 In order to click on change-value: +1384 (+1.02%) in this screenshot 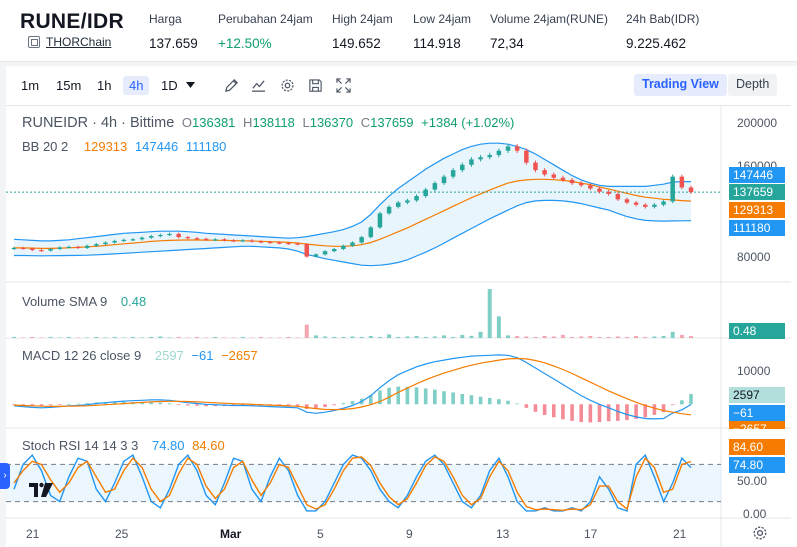, I will do `click(468, 122)`.